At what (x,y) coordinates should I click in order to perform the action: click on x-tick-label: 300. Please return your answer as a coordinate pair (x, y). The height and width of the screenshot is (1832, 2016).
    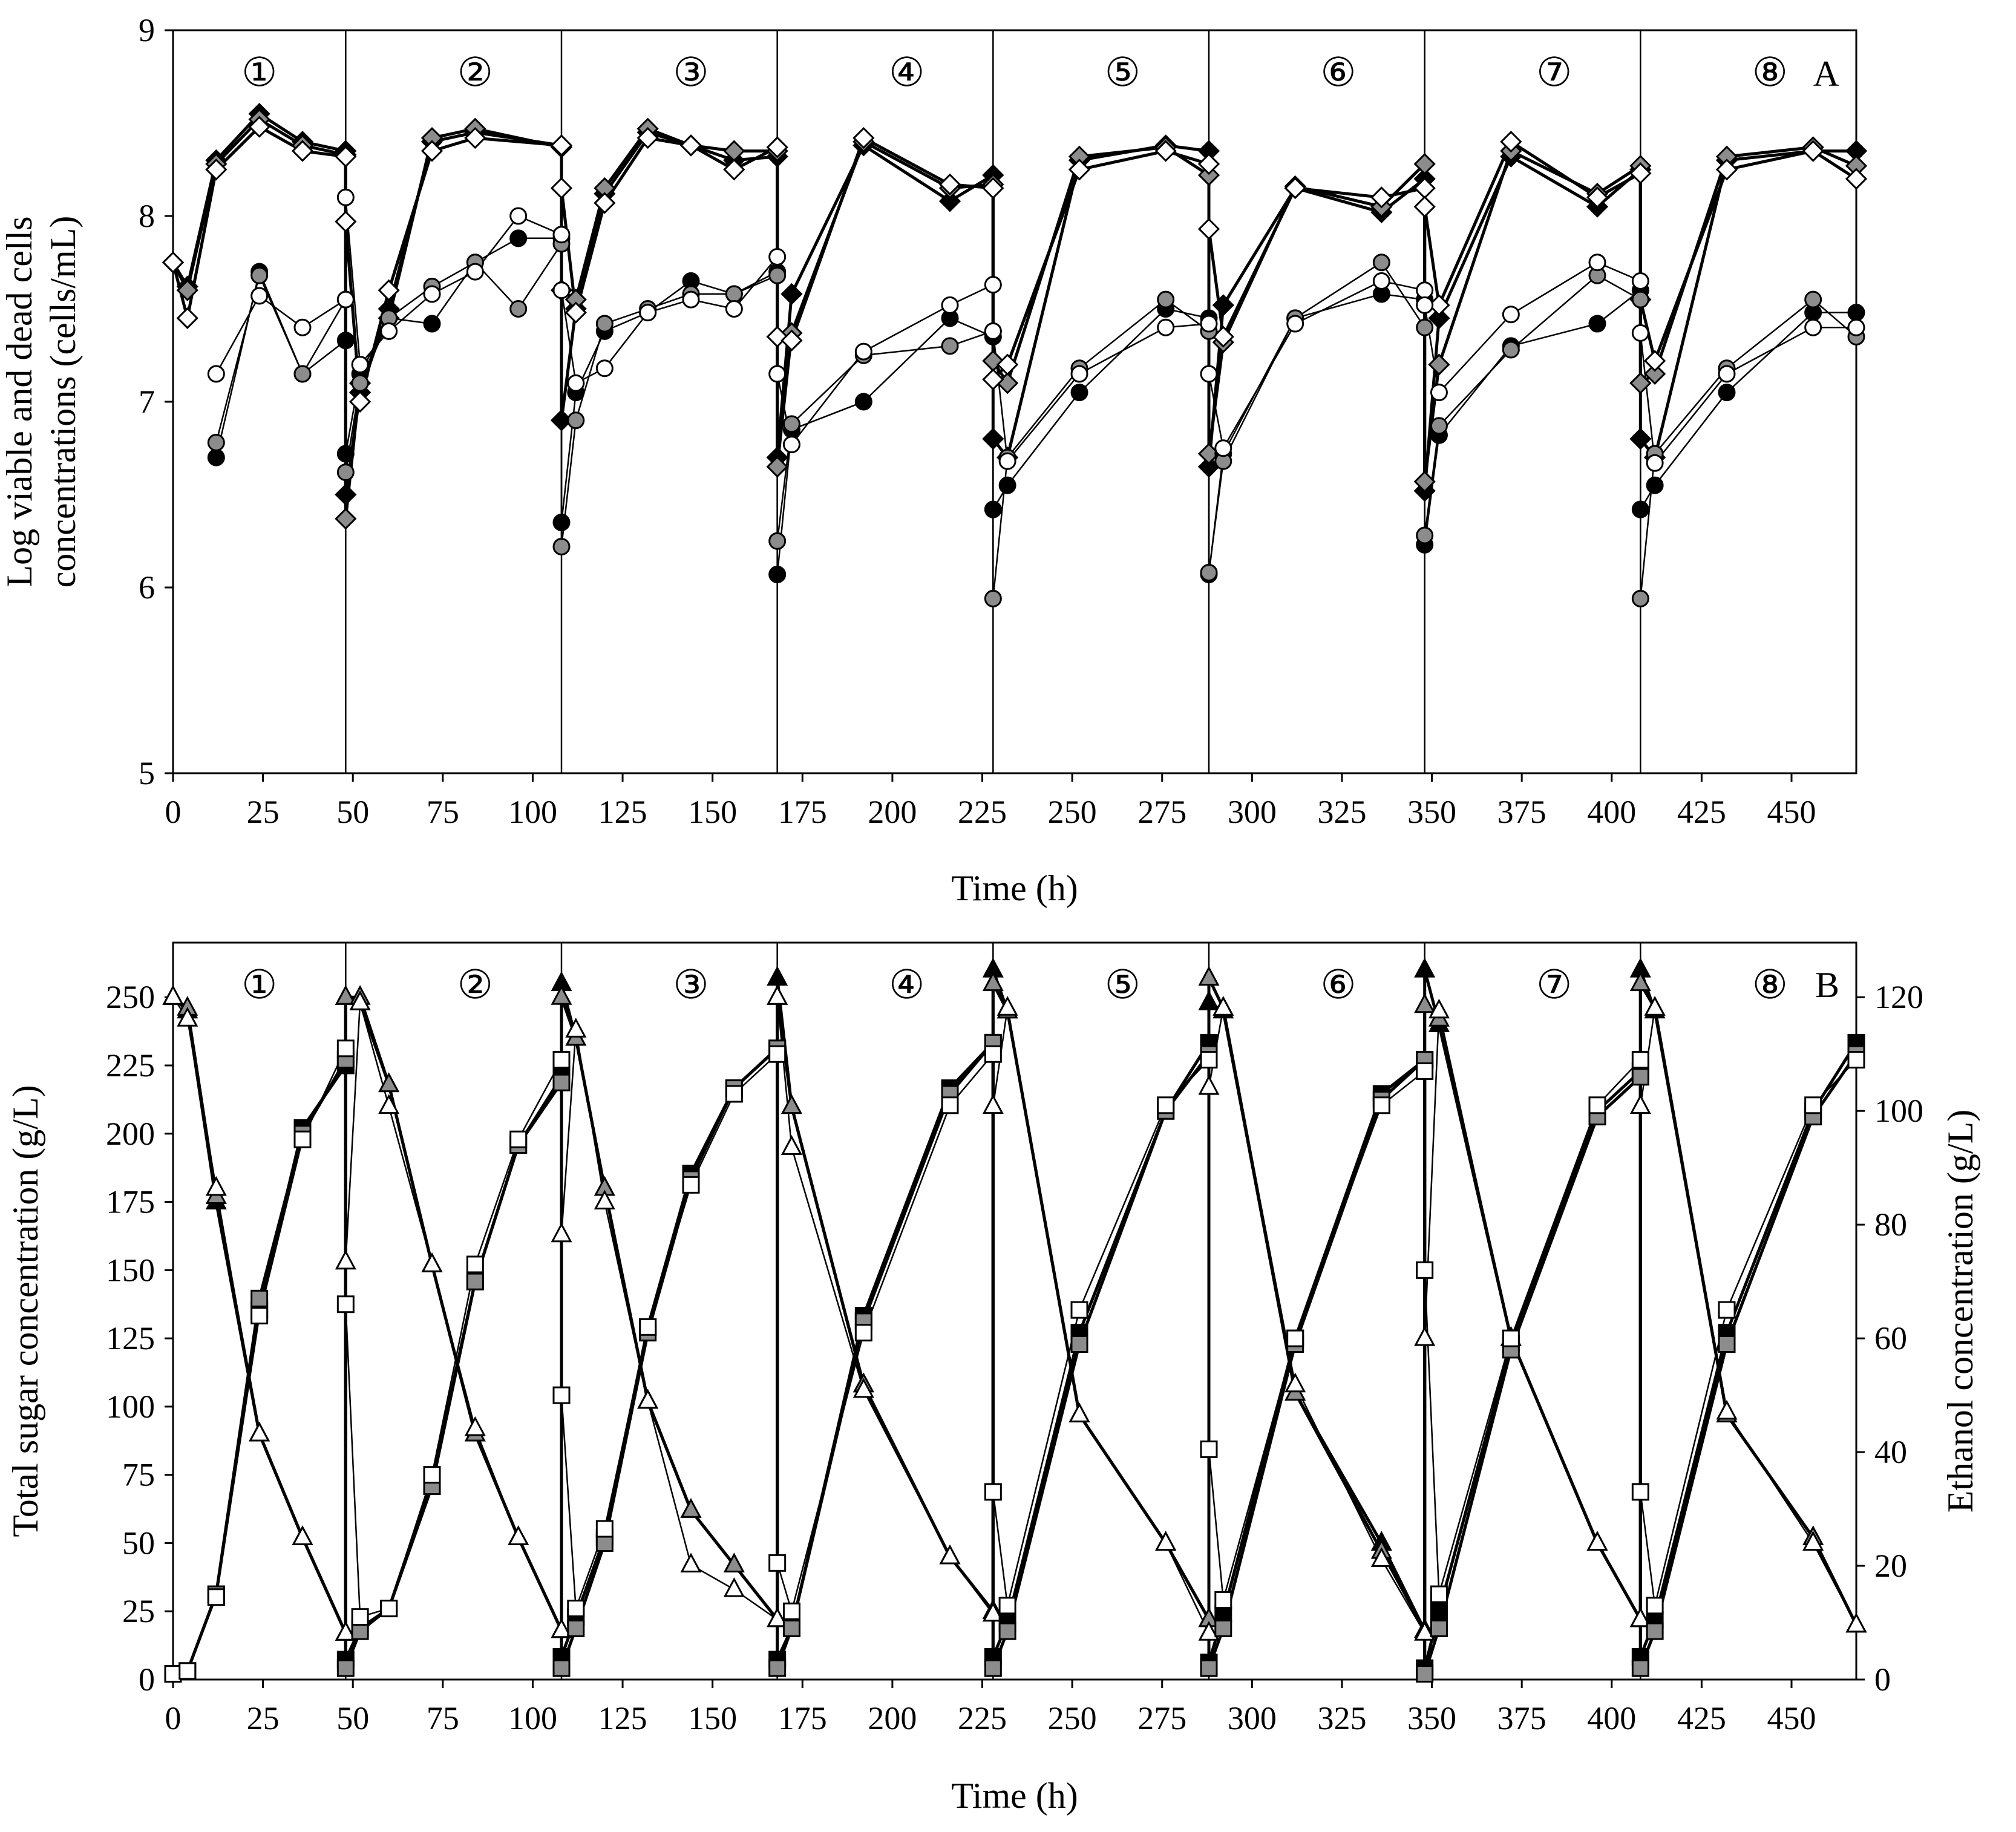
    Looking at the image, I should click on (1252, 812).